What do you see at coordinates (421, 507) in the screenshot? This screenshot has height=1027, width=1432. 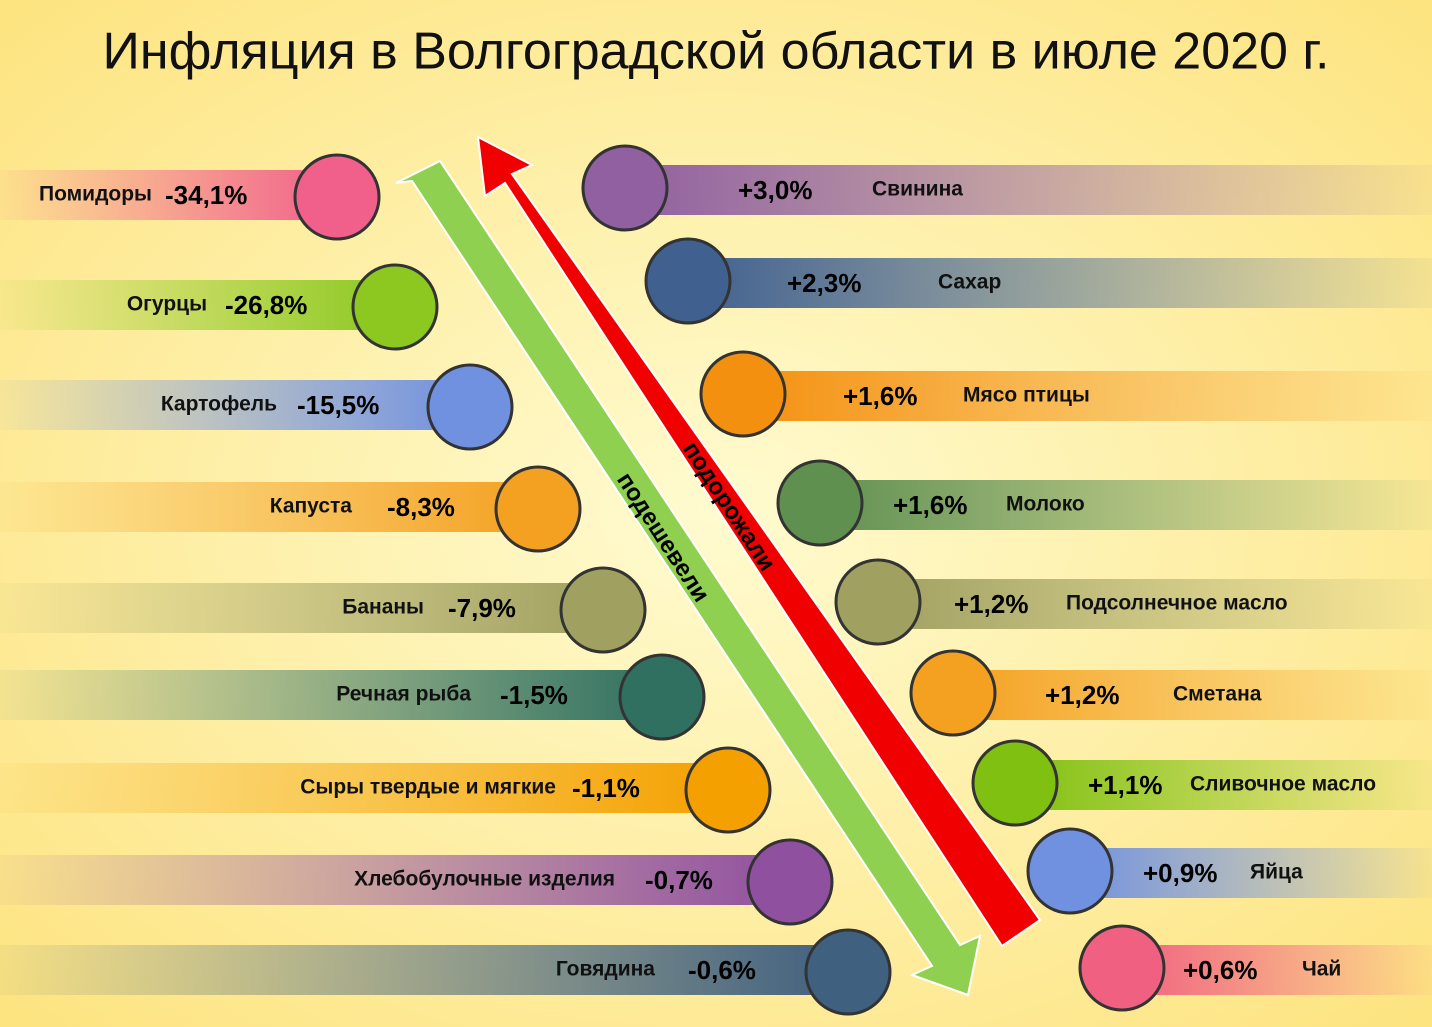 I see `item-change: -8,3%` at bounding box center [421, 507].